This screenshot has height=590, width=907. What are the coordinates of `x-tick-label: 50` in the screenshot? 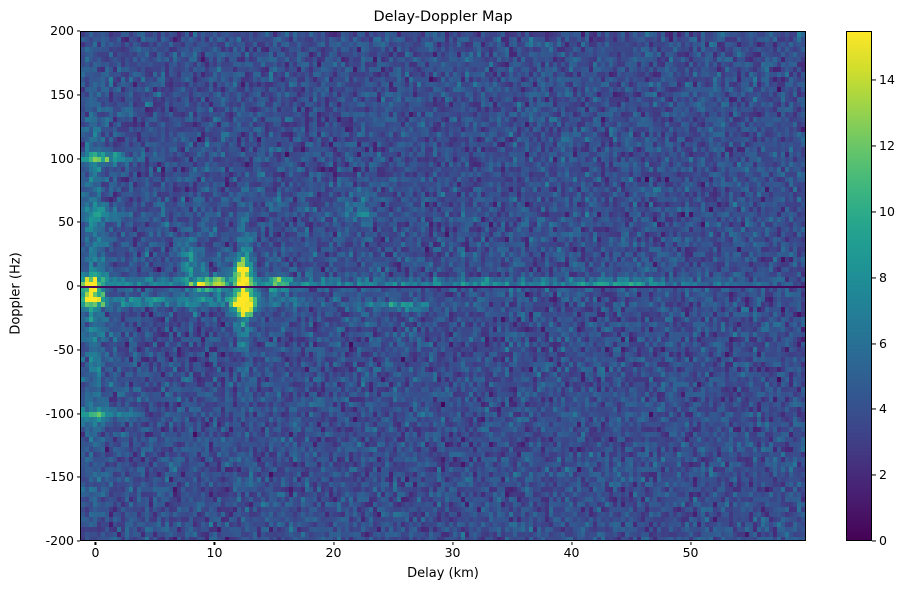 It's located at (690, 552).